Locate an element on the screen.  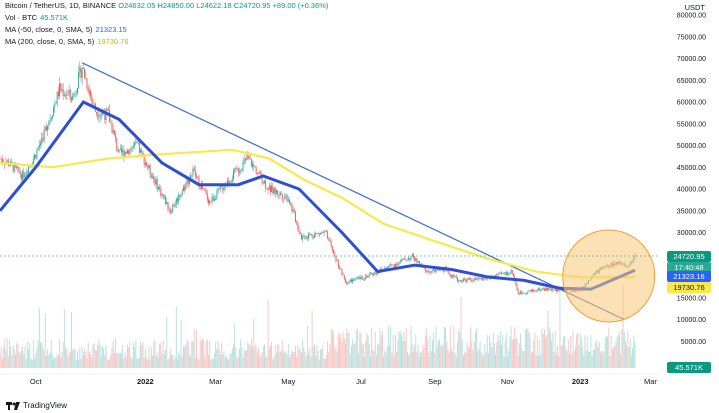
y-tick-label: 30000.00 is located at coordinates (691, 233).